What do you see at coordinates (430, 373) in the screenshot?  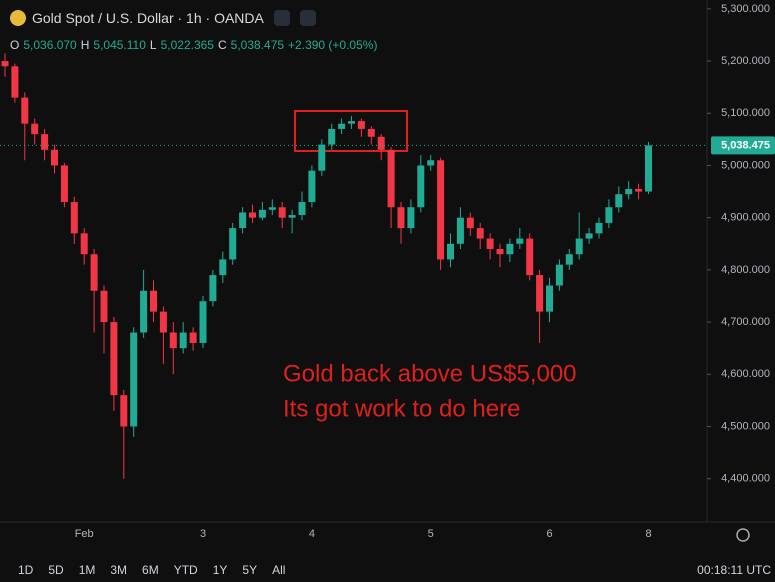 I see `annotation: Gold back above US$5,000` at bounding box center [430, 373].